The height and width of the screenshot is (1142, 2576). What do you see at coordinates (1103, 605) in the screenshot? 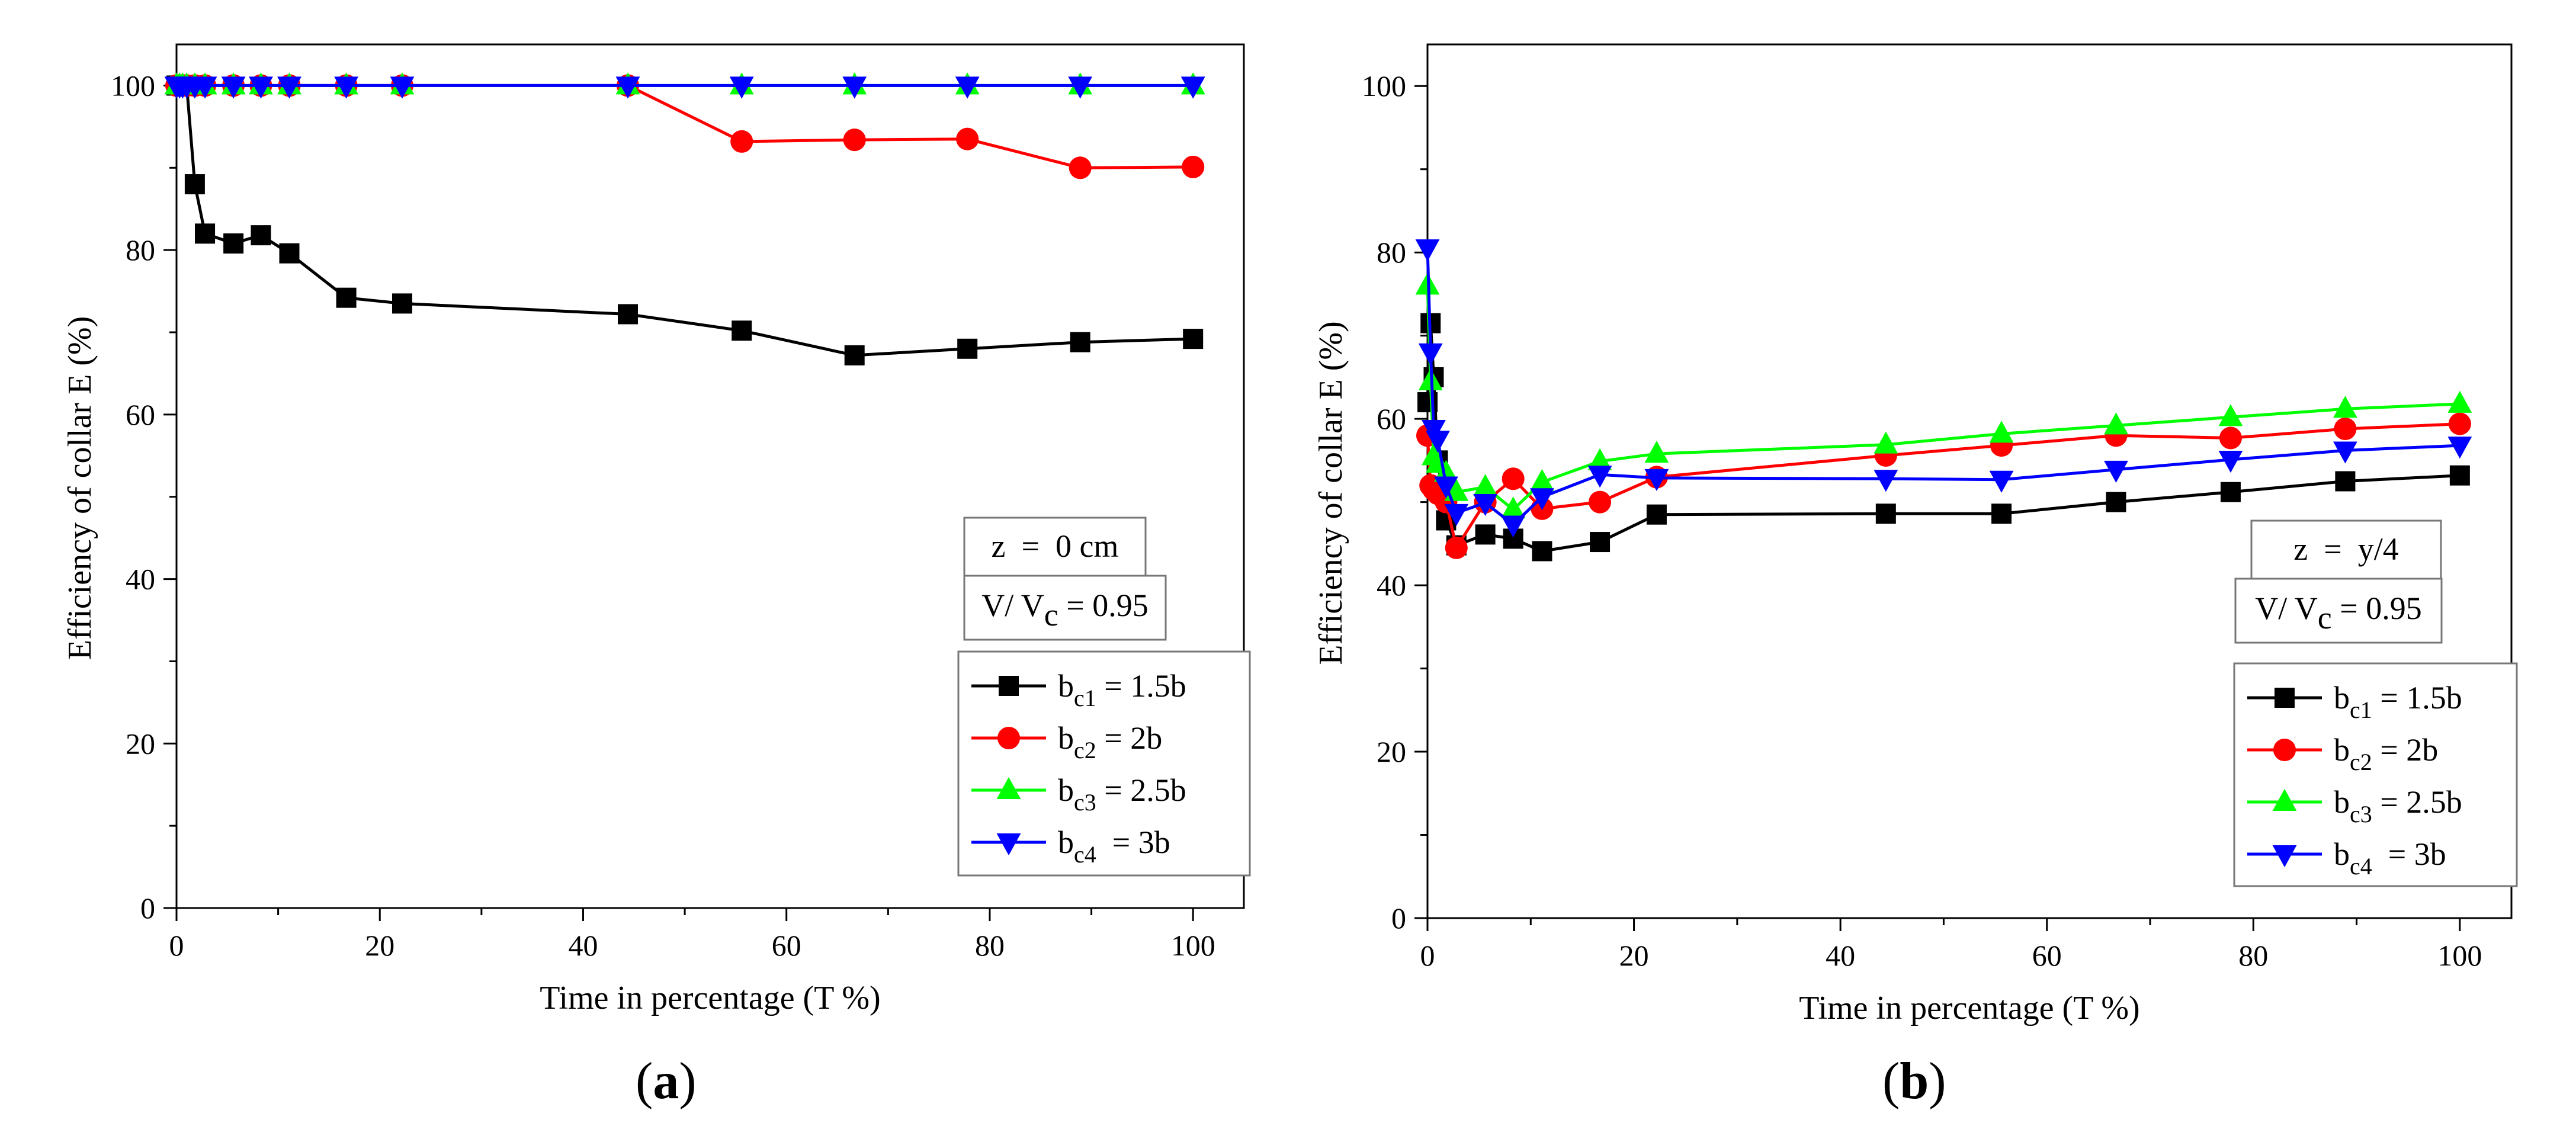
I see `pa-velocity-annotation-value: = 0.95` at bounding box center [1103, 605].